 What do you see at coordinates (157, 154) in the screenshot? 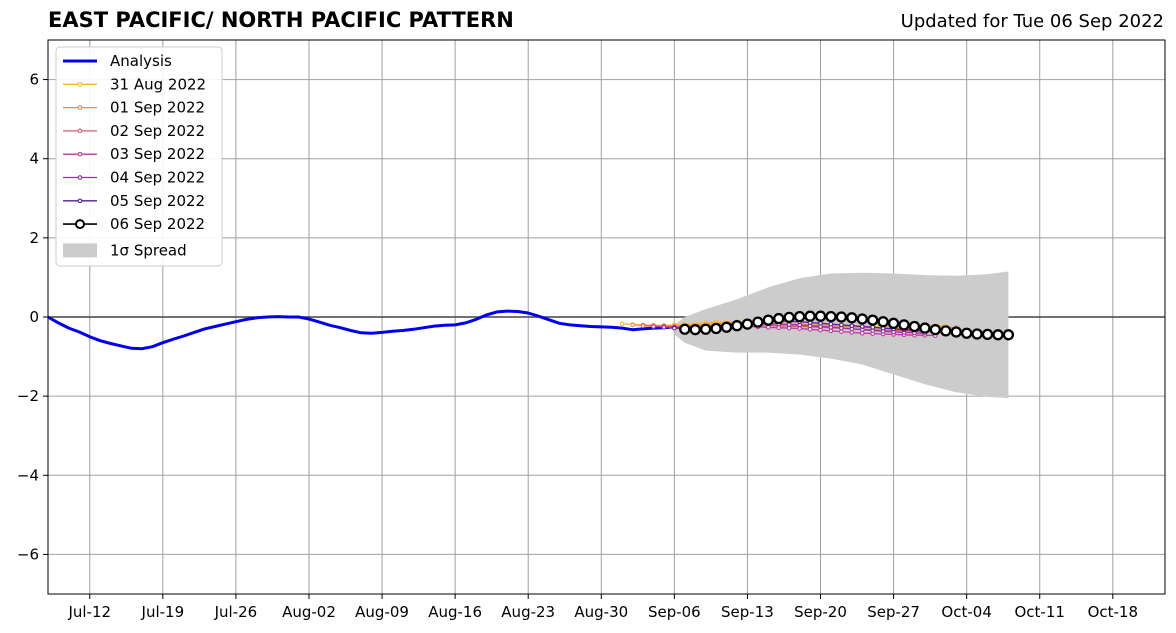
I see `legend-label: 03 Sep 2022` at bounding box center [157, 154].